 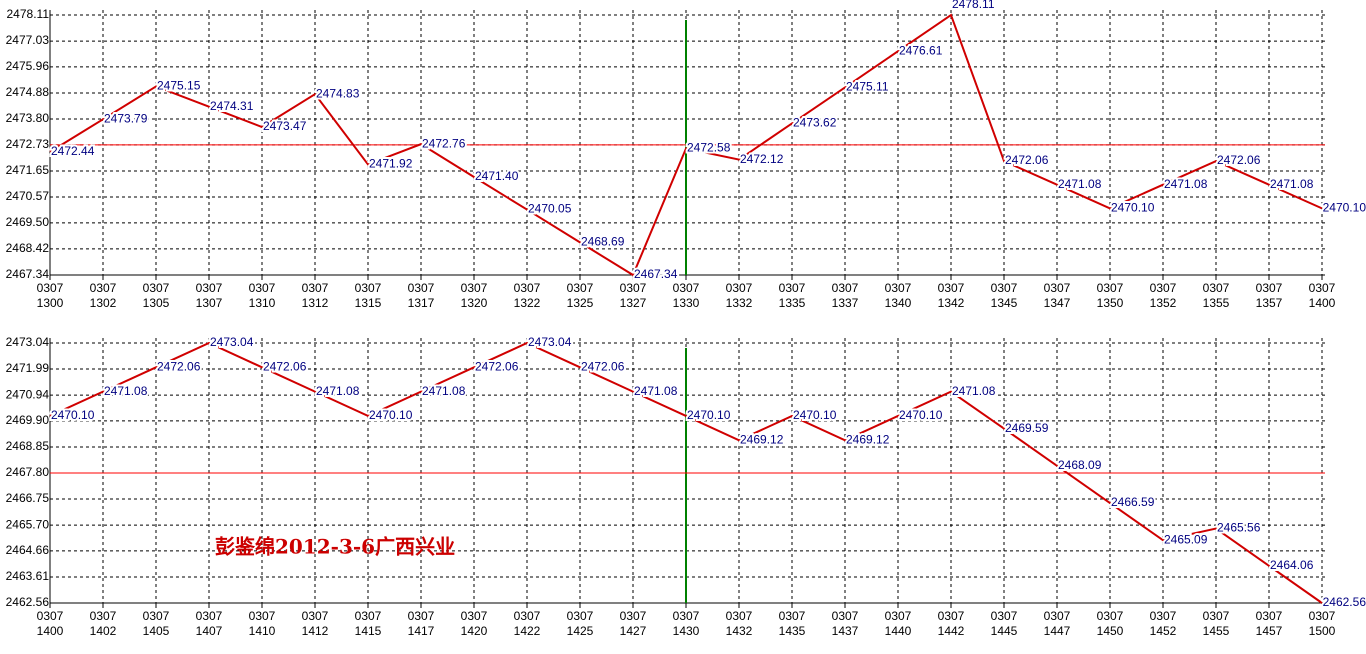 What do you see at coordinates (232, 342) in the screenshot?
I see `data-label: 2473.04` at bounding box center [232, 342].